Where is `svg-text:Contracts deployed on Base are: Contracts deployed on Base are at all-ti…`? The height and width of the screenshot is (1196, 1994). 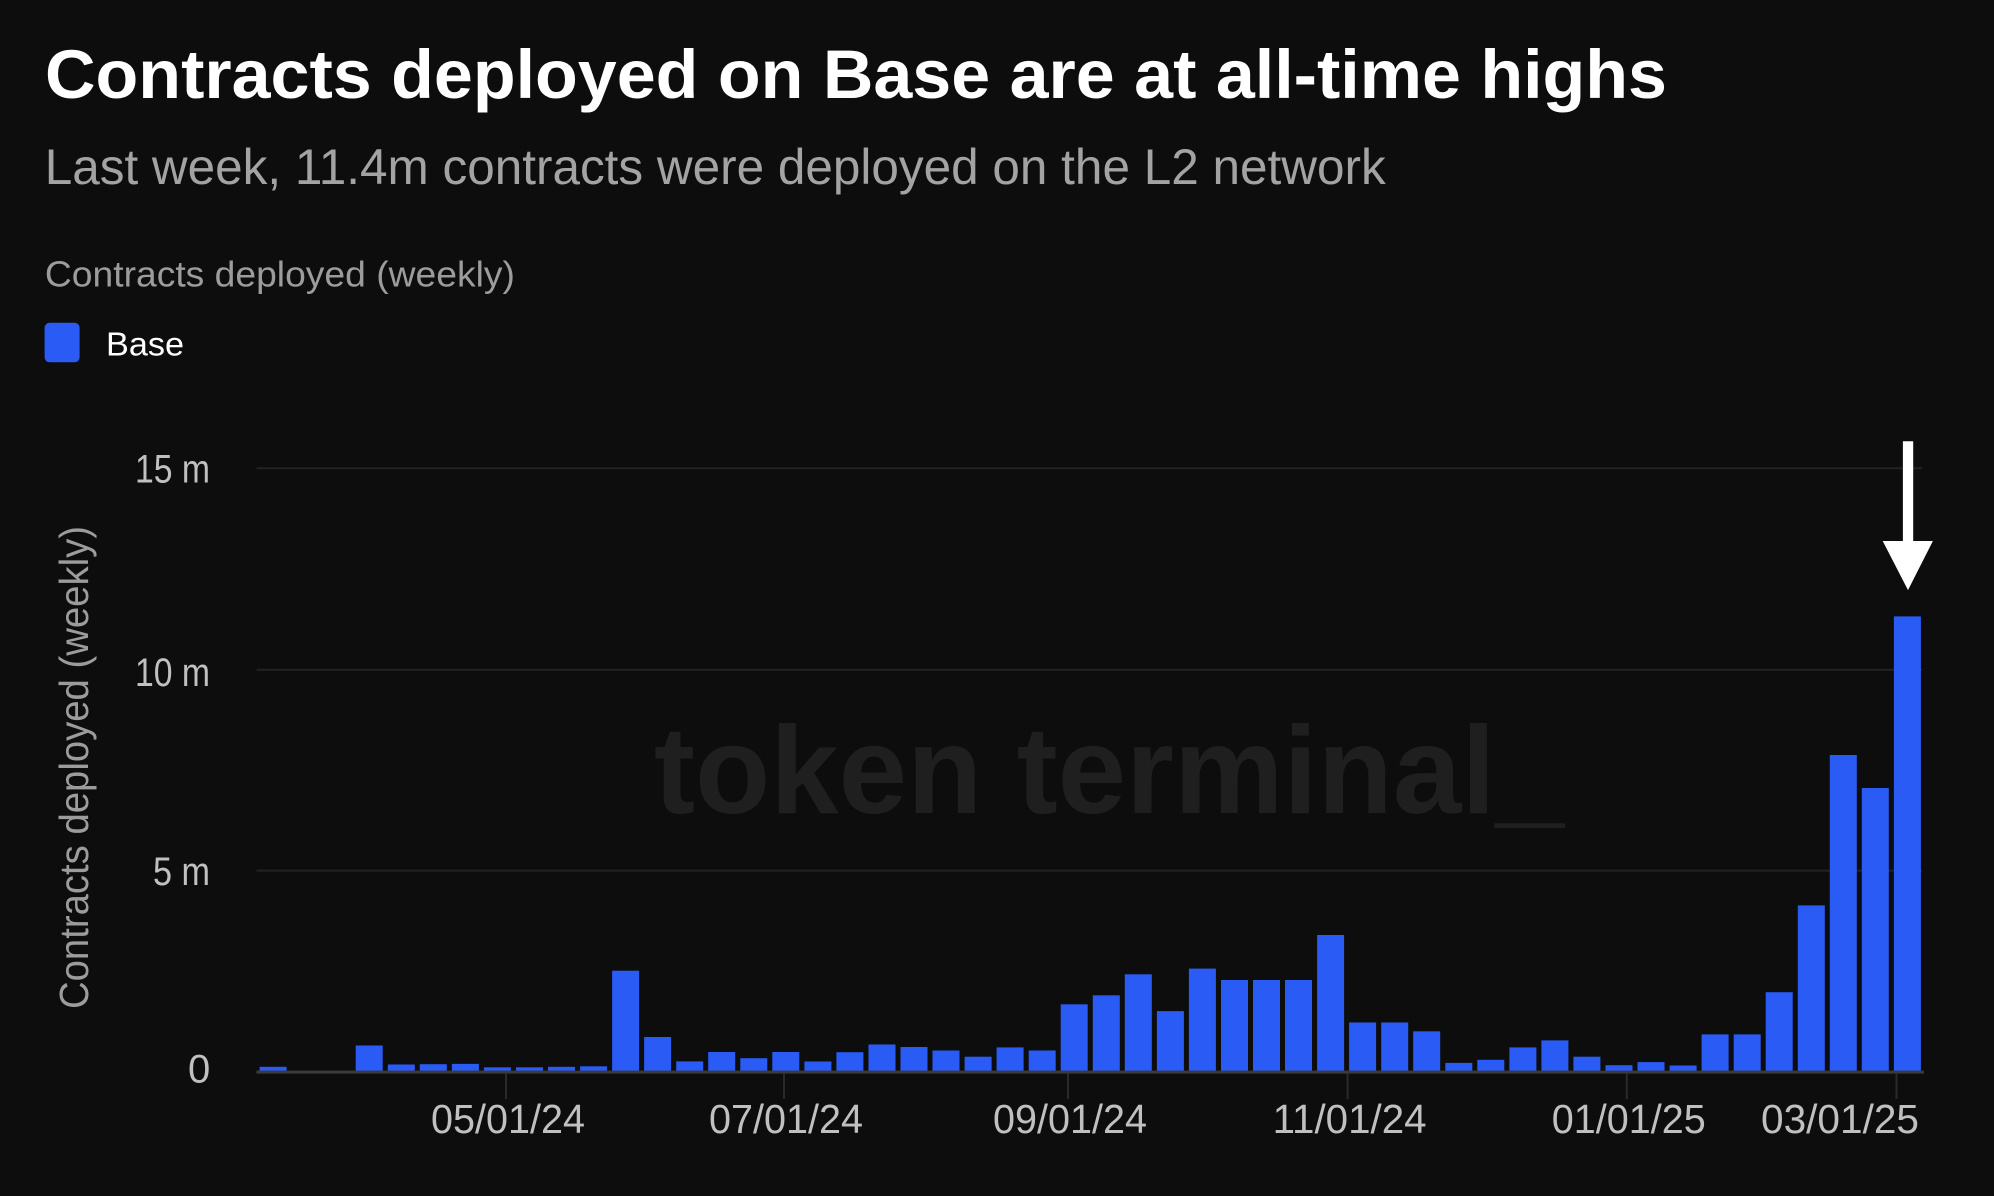 svg-text:Contracts deployed on Base are: Contracts deployed on Base are at all-ti… is located at coordinates (856, 74).